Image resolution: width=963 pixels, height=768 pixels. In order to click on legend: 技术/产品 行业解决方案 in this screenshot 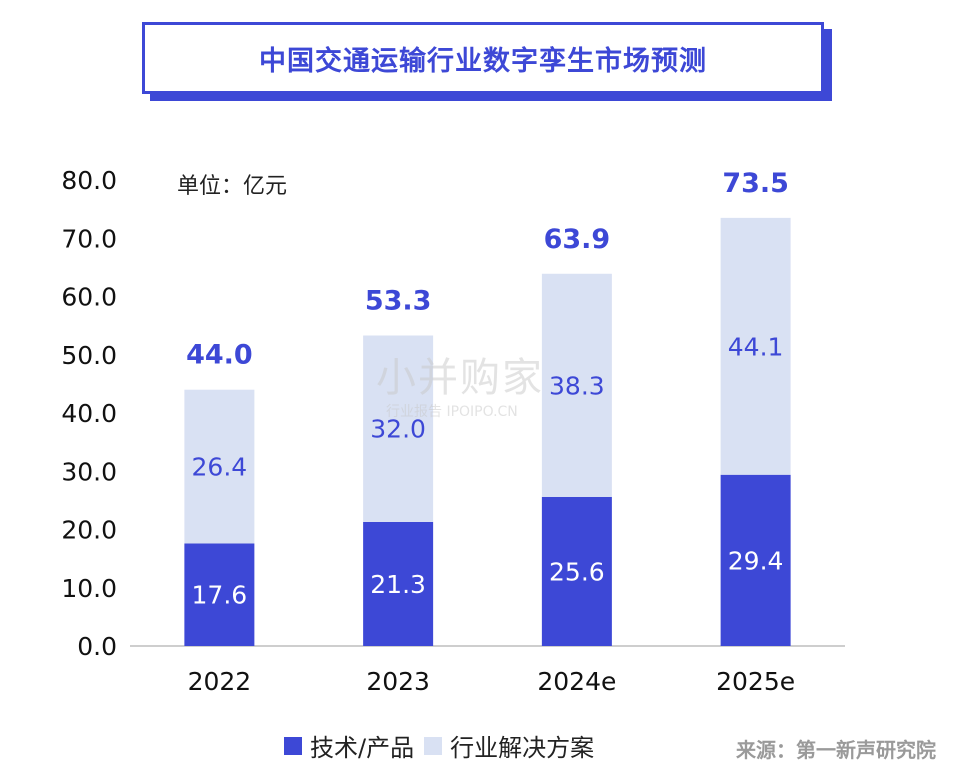, I will do `click(444, 745)`.